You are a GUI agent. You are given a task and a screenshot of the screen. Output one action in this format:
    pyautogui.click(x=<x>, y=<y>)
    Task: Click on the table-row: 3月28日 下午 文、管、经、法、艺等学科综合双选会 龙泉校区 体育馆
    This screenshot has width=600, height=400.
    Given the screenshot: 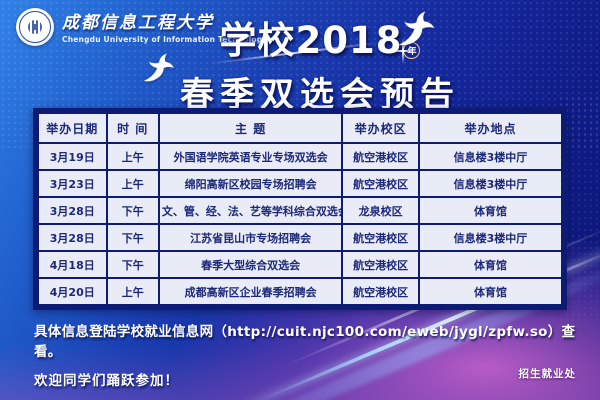 What is the action you would take?
    pyautogui.click(x=300, y=210)
    